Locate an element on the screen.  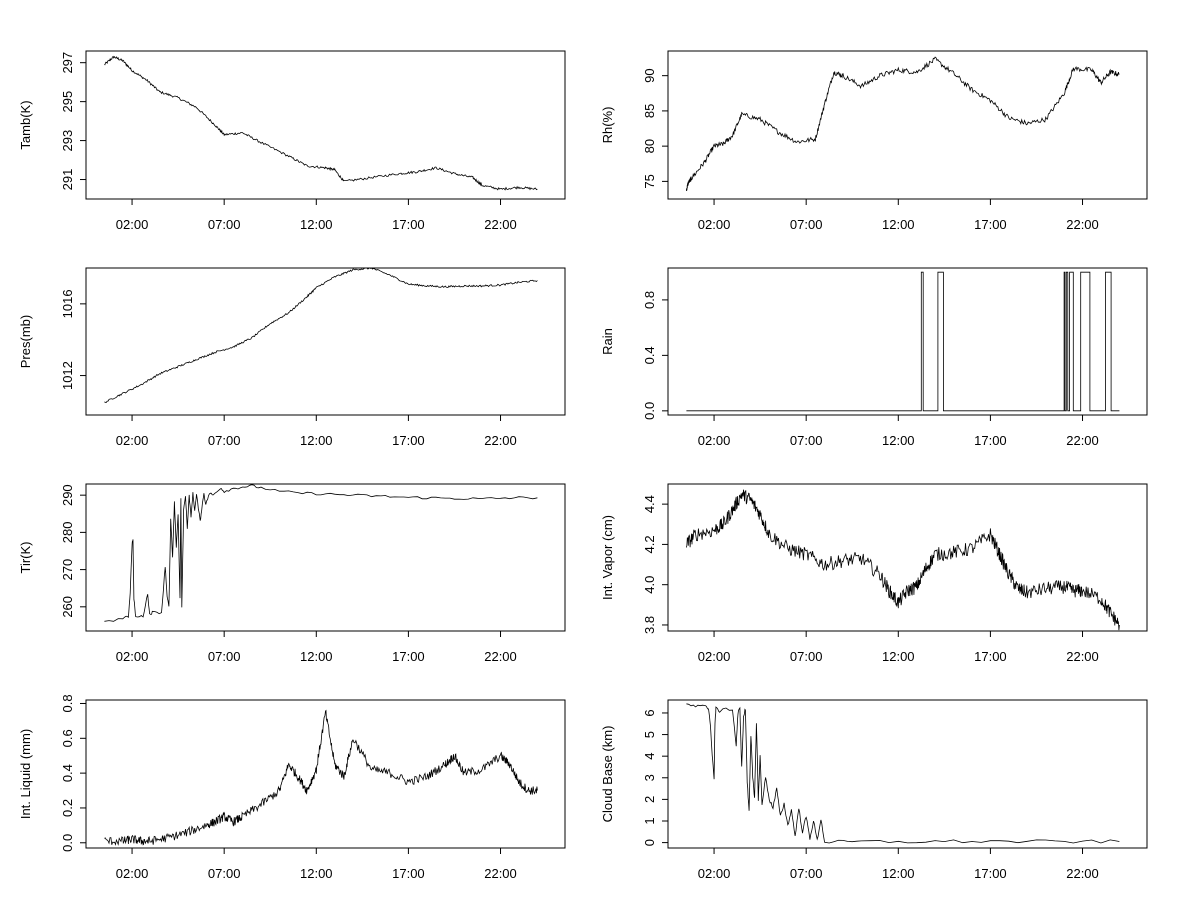
panel-1-frame is located at coordinates (907, 125).